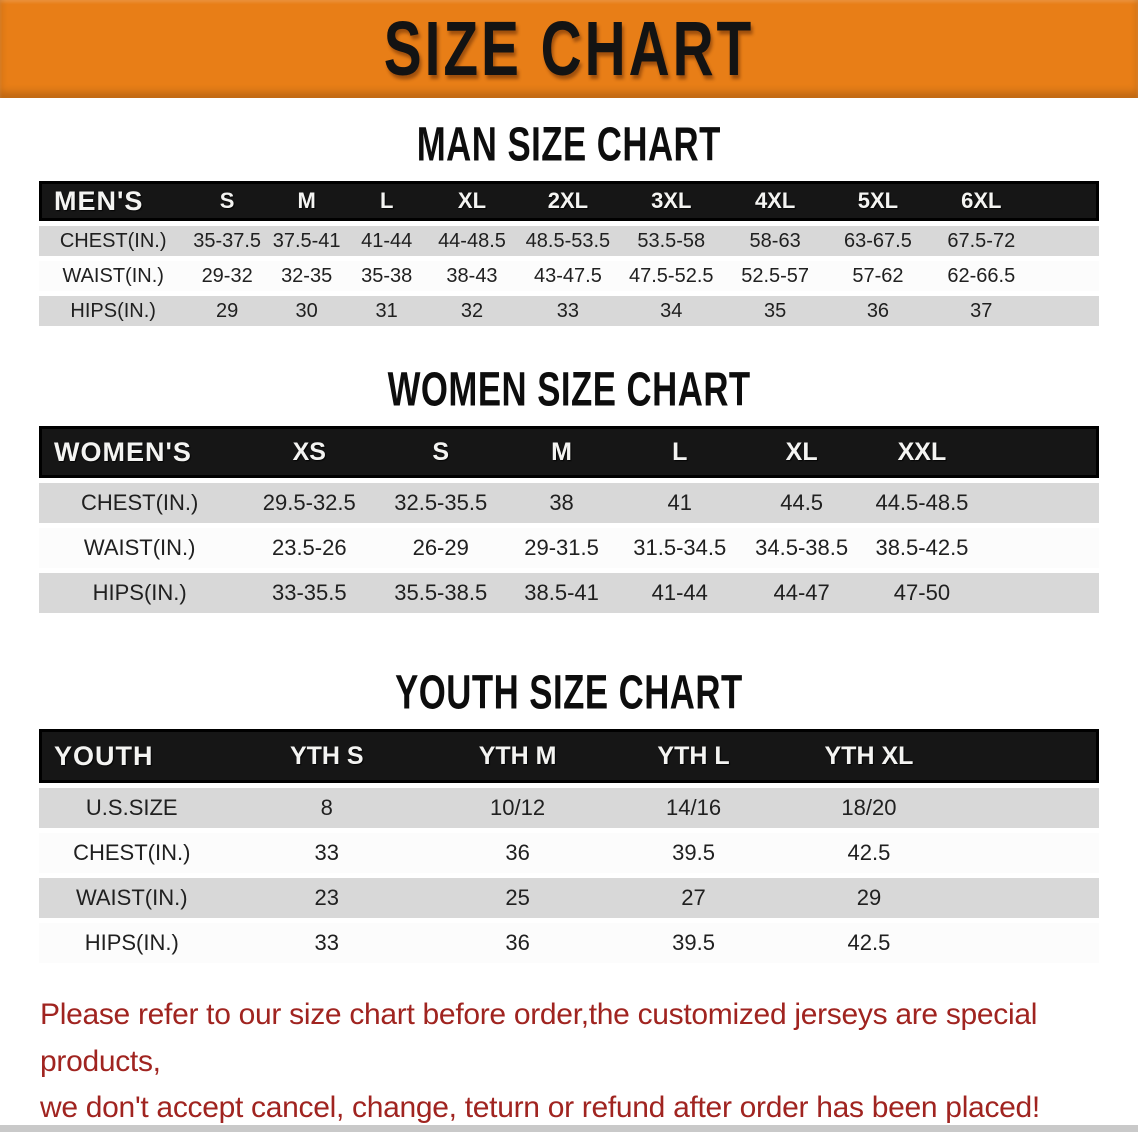 This screenshot has height=1132, width=1138. I want to click on men-chest-in-value-6xl: 67.5-72, so click(981, 241).